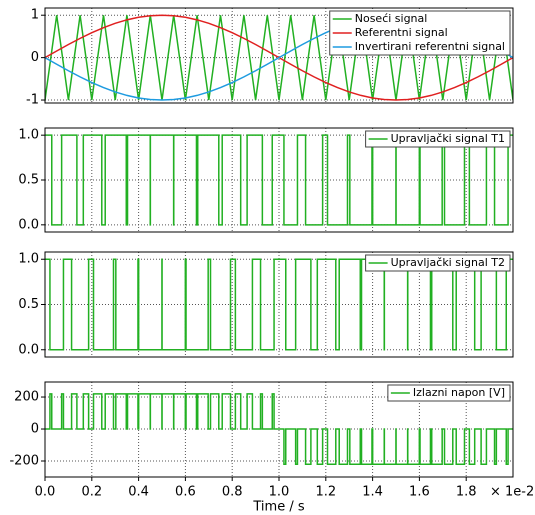  Describe the element at coordinates (448, 138) in the screenshot. I see `legend-label: Upravljački signal T1` at that location.